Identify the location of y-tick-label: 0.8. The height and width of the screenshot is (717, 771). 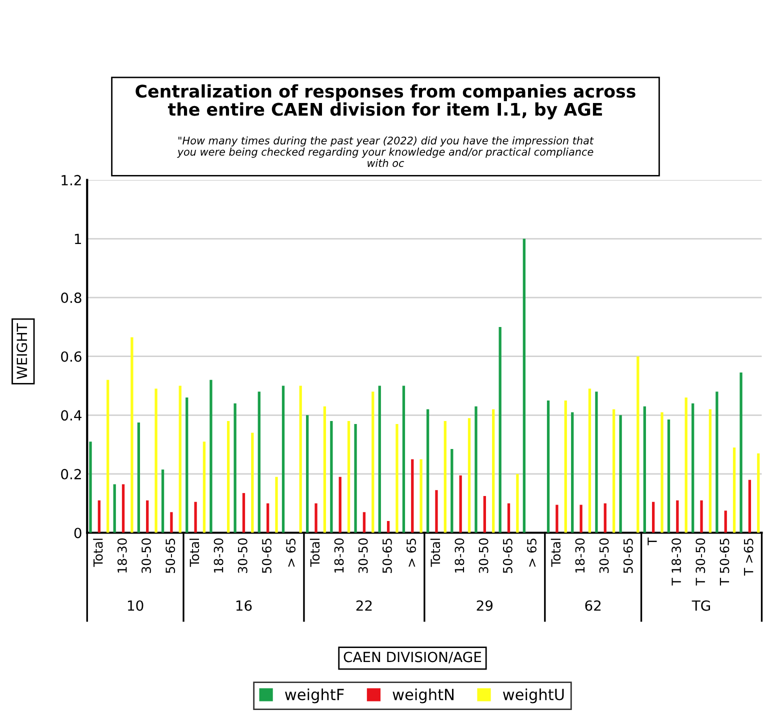
(71, 298).